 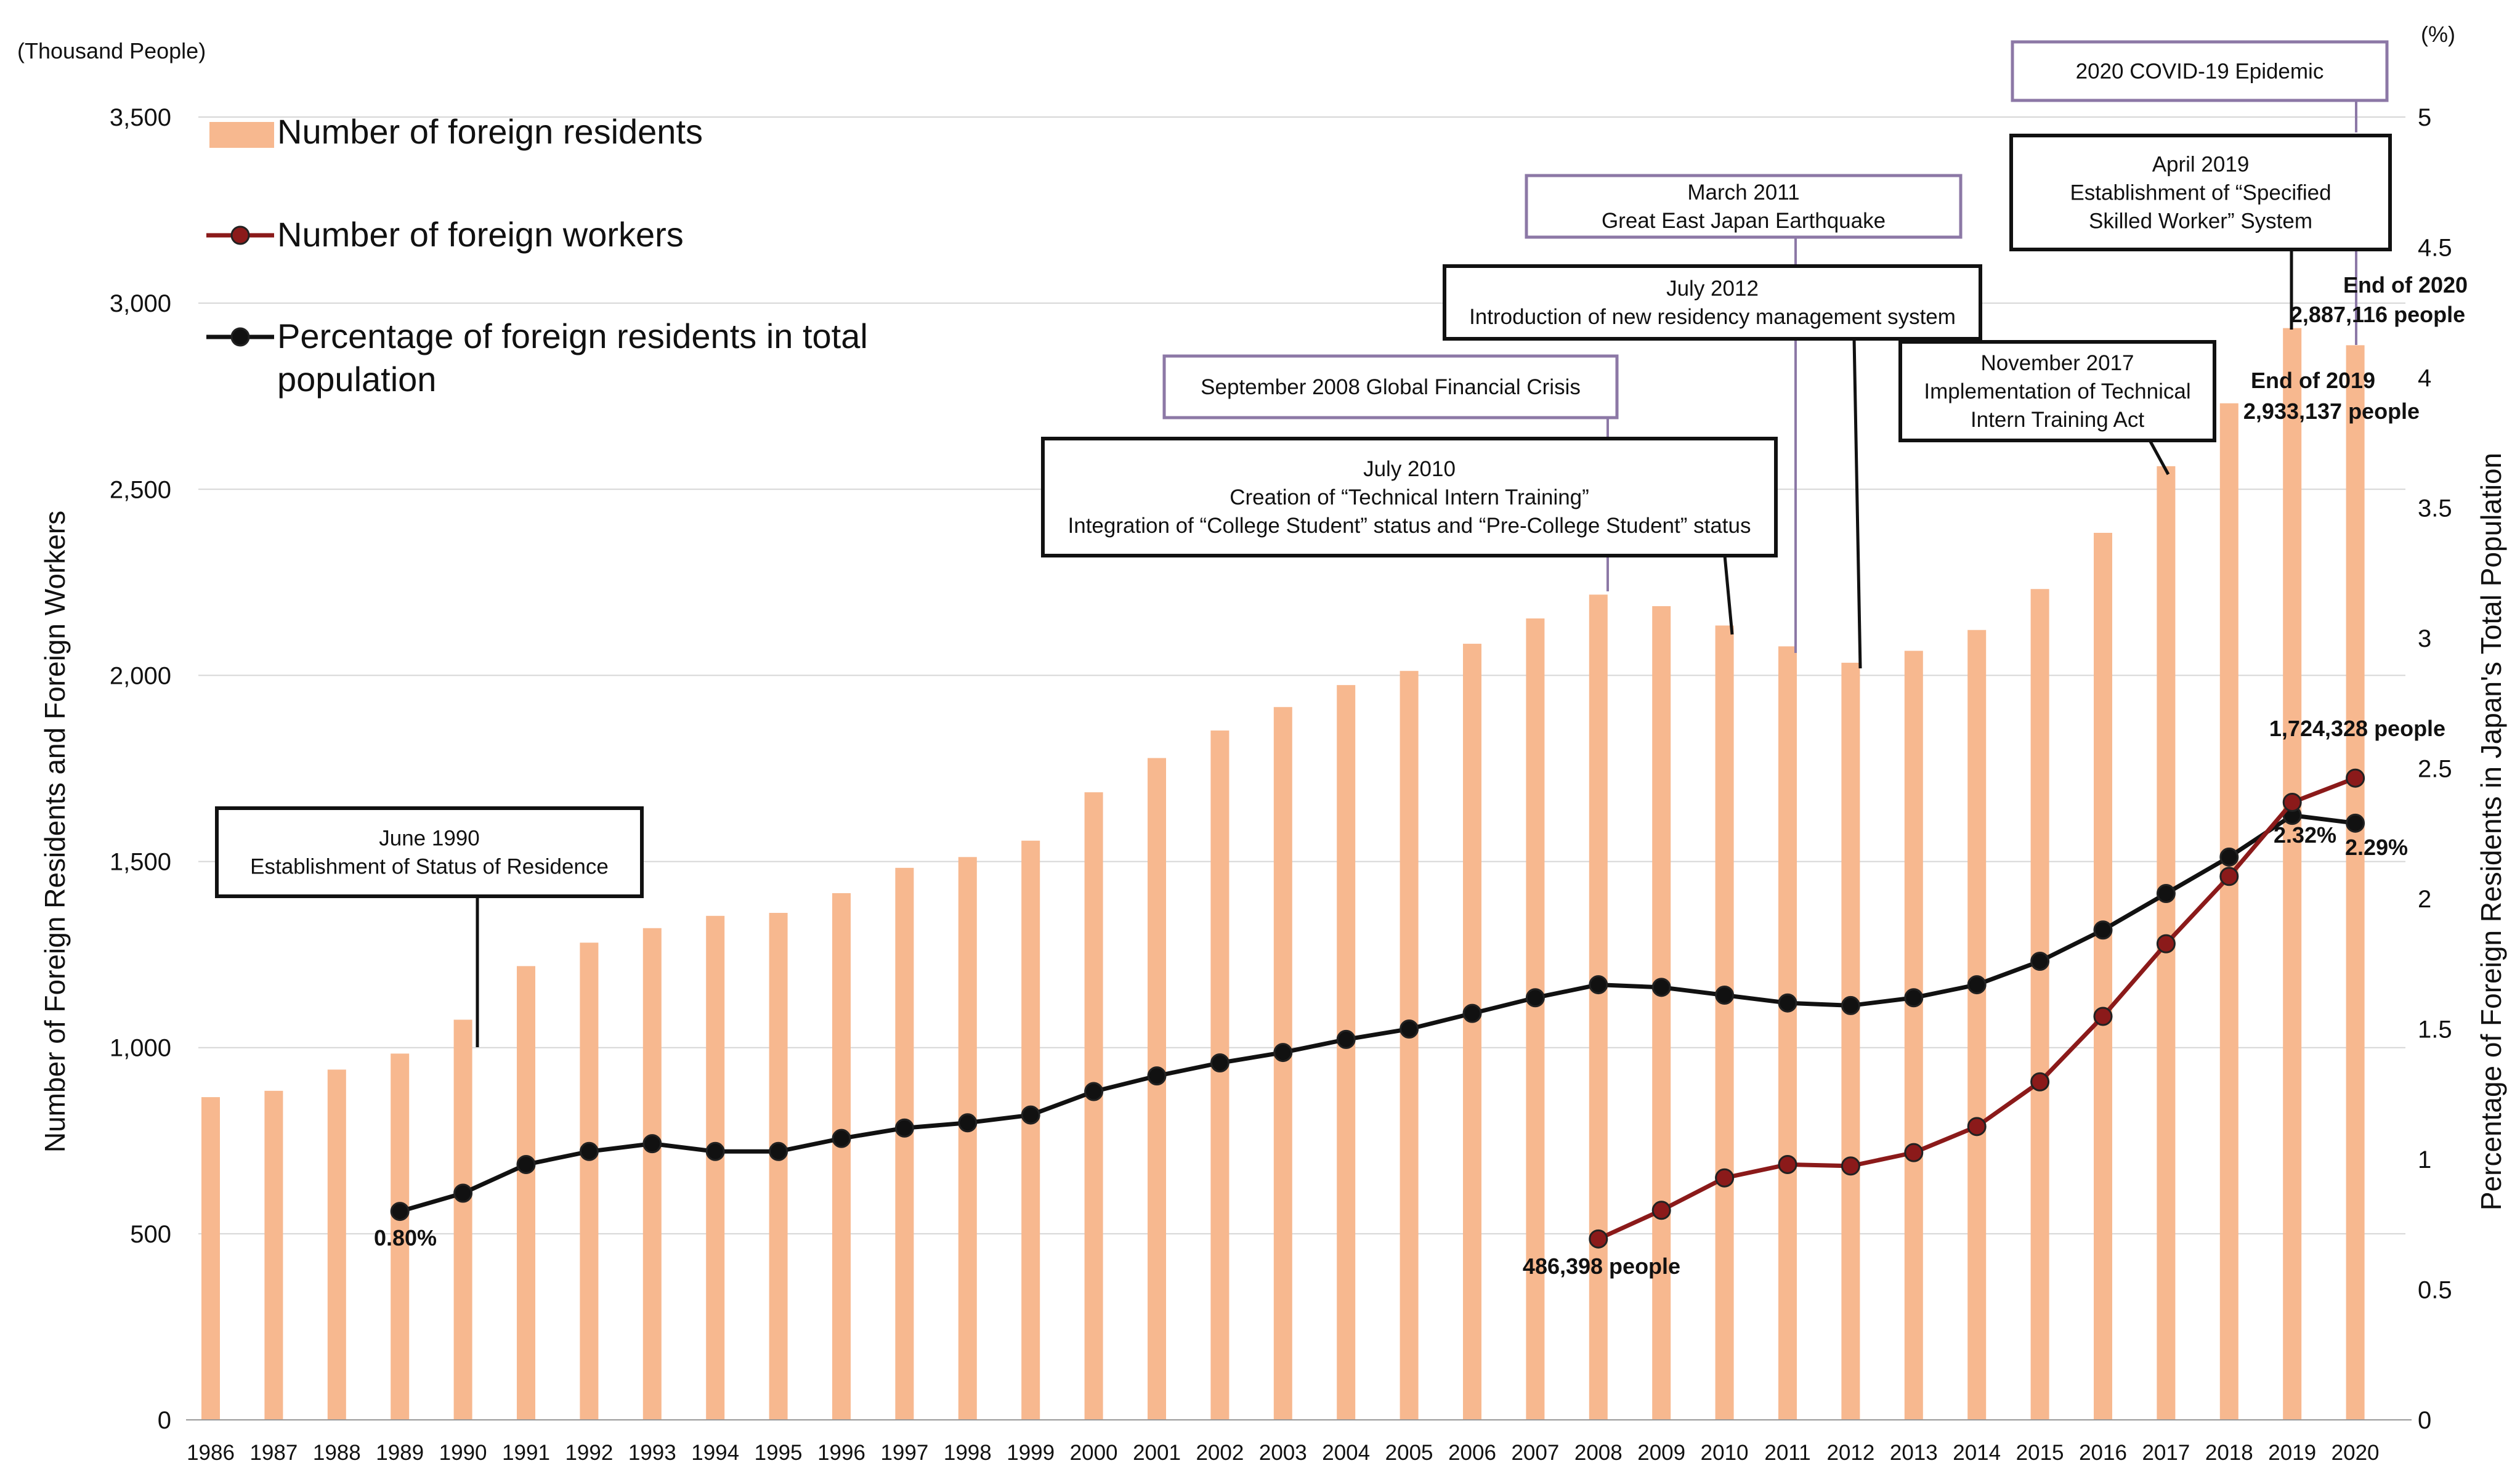 I want to click on pct-population-point-2012, so click(x=1850, y=1005).